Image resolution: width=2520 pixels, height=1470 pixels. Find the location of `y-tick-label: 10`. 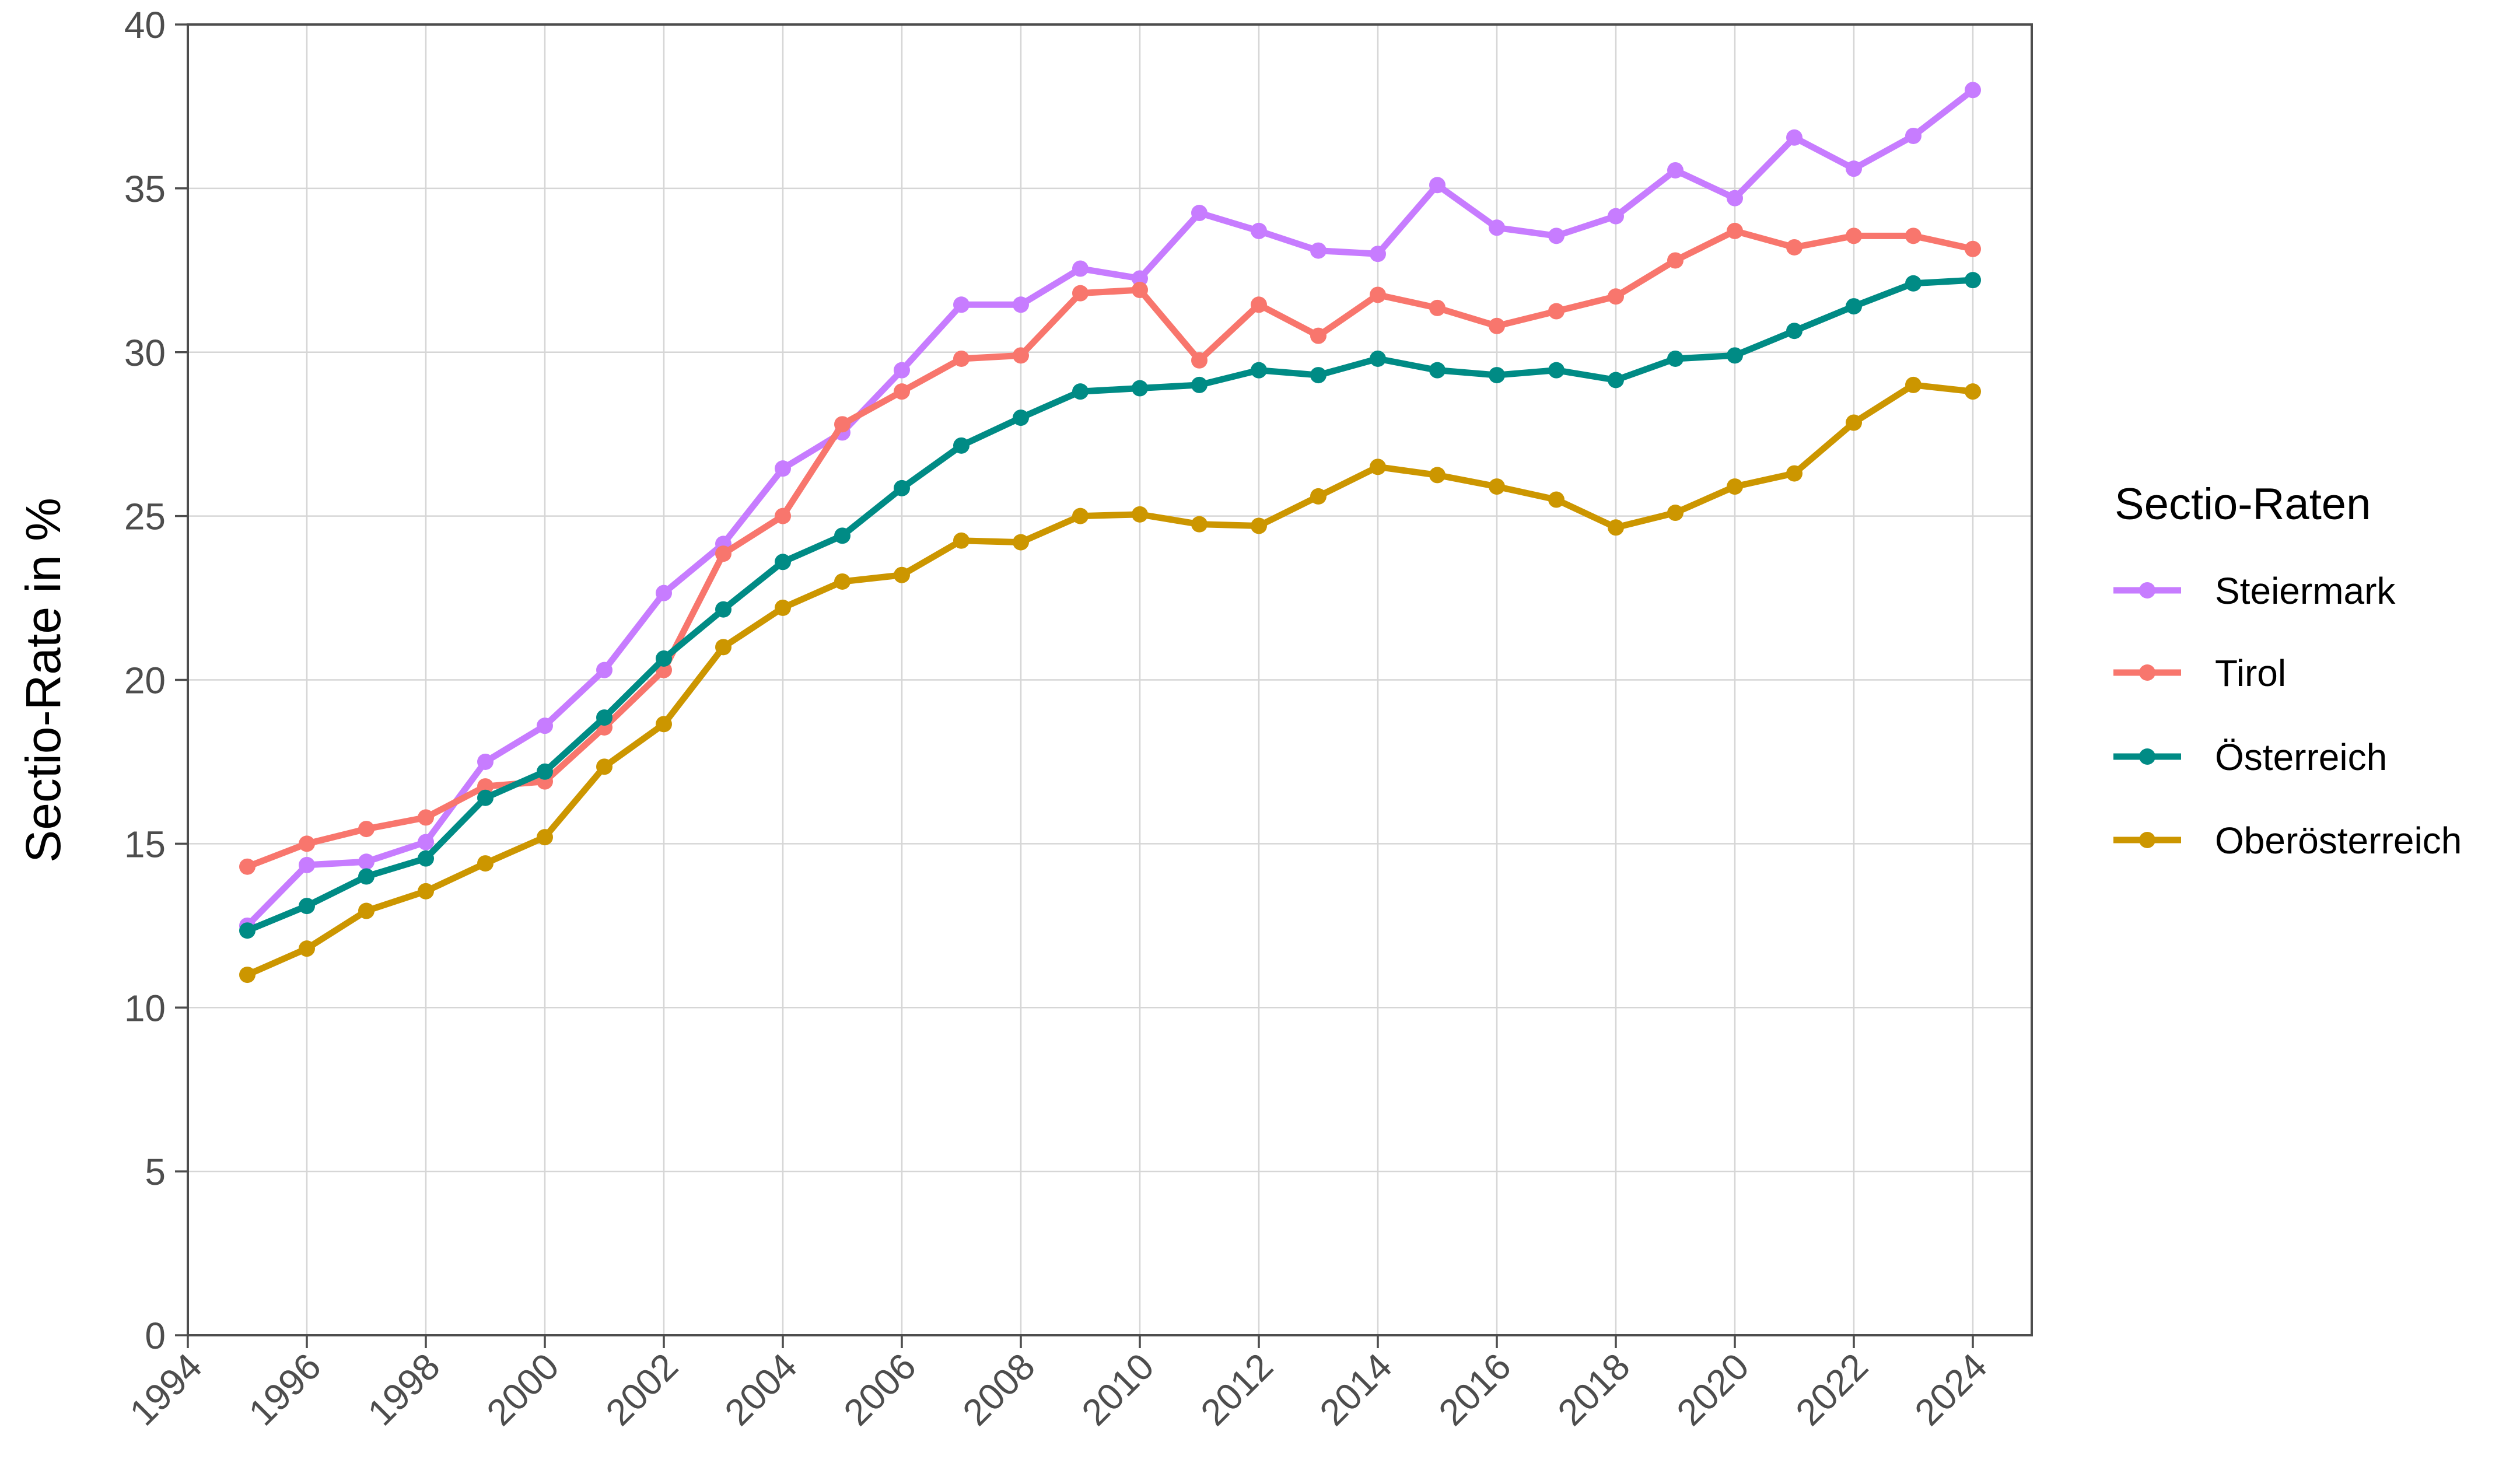

y-tick-label: 10 is located at coordinates (145, 1008).